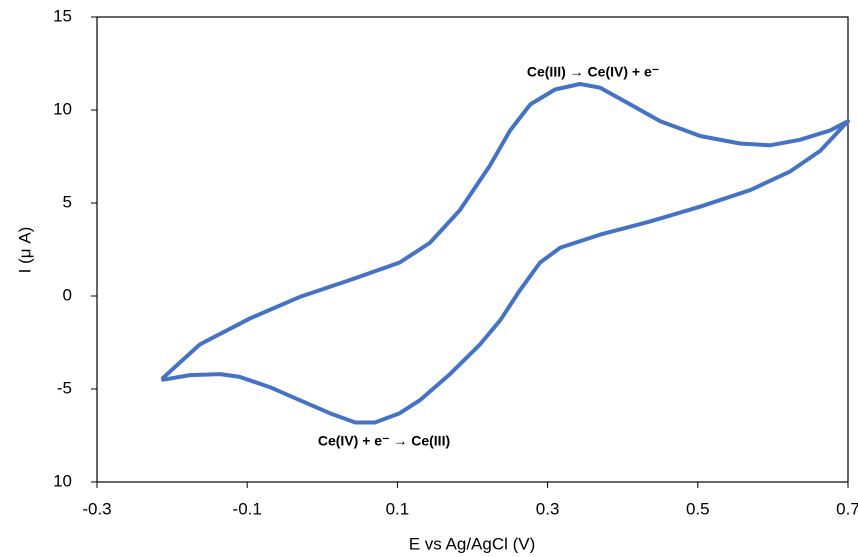  I want to click on annotation: Ce(IV) + e⁻ → Ce(III), so click(384, 441).